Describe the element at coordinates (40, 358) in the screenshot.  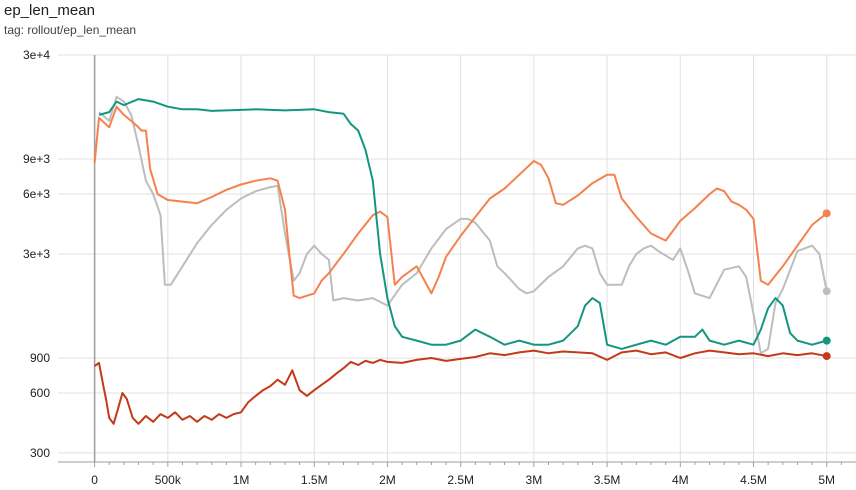
I see `y-tick-label: 900` at that location.